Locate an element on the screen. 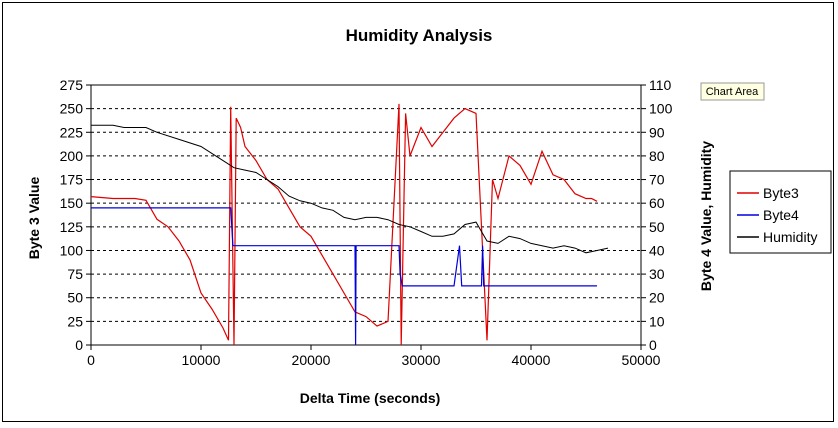  y-tick-label: 0 is located at coordinates (79, 345).